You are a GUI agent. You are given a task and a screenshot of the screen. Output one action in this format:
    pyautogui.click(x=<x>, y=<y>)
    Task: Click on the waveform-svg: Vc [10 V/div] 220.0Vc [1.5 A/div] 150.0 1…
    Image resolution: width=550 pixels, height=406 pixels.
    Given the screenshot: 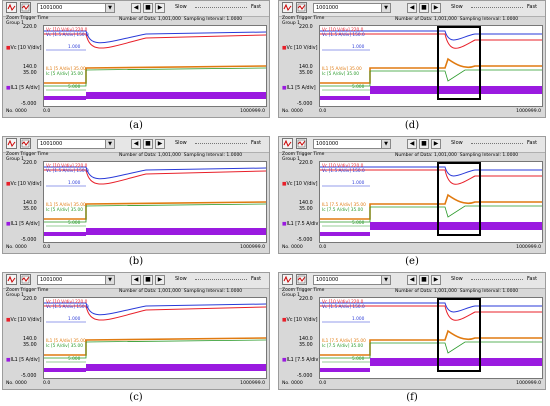 What is the action you would take?
    pyautogui.click(x=431, y=335)
    